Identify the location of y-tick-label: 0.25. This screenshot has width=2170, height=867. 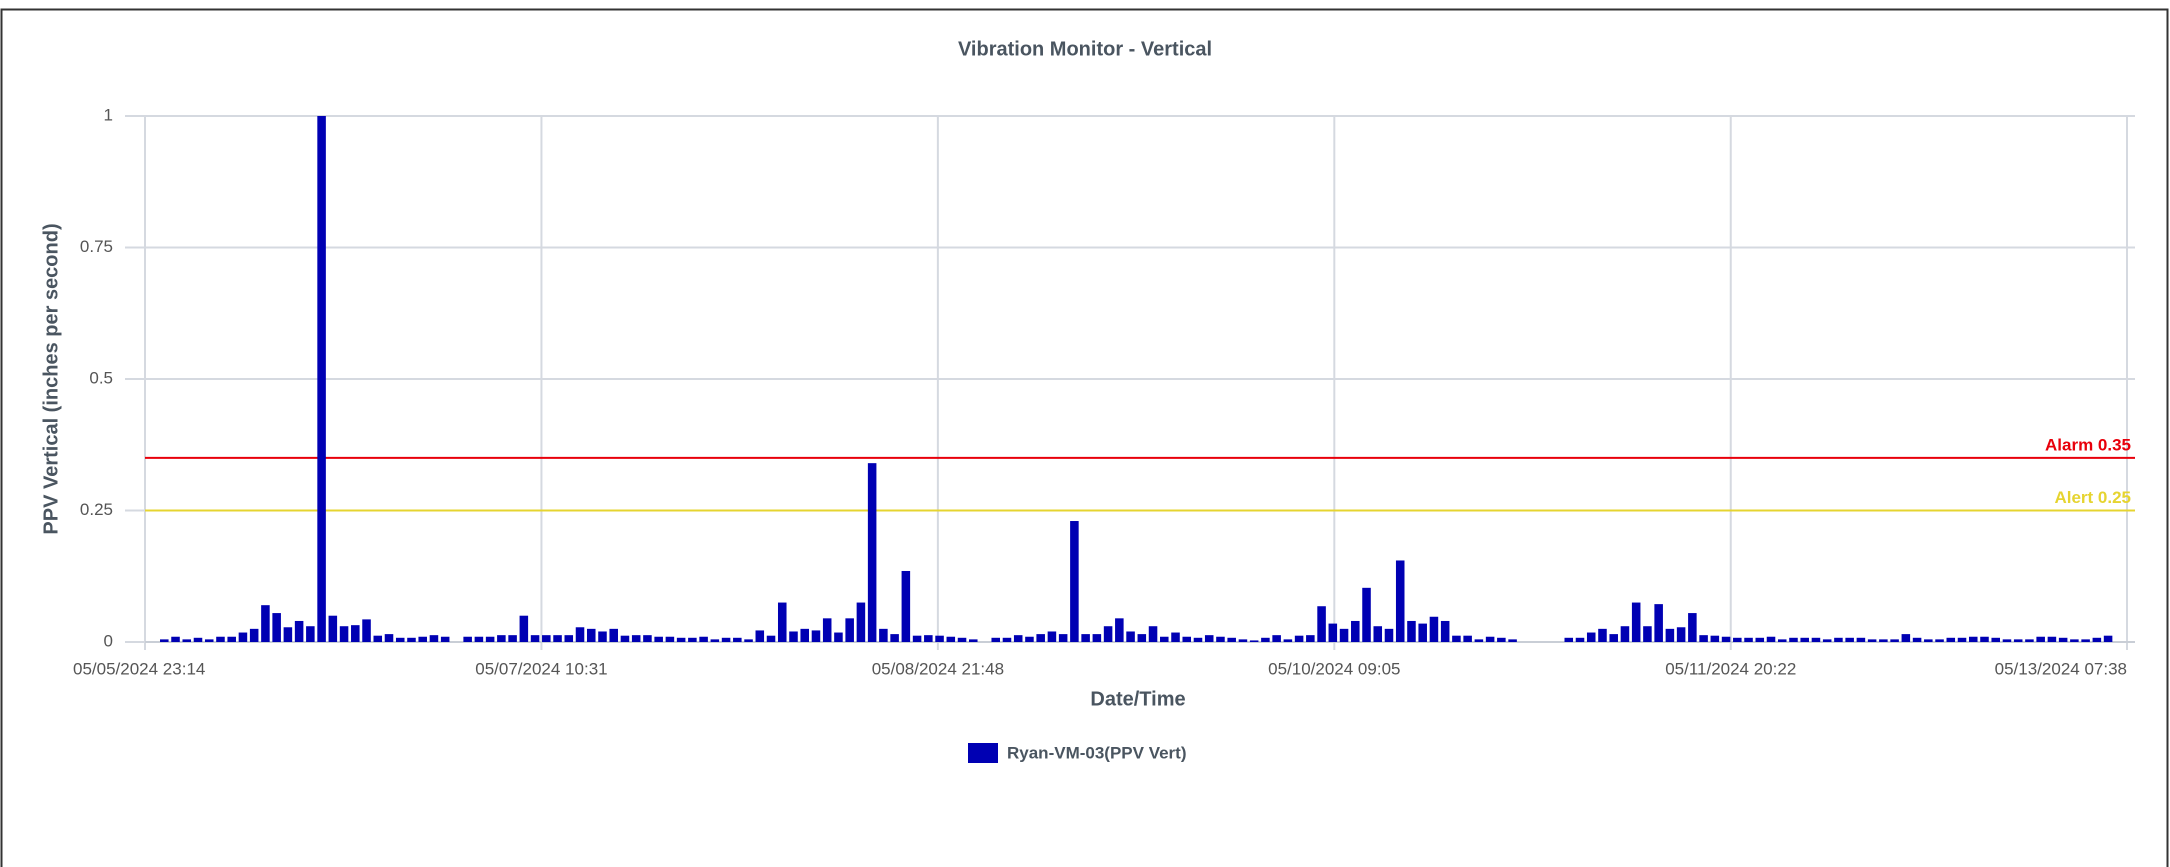
(96, 509).